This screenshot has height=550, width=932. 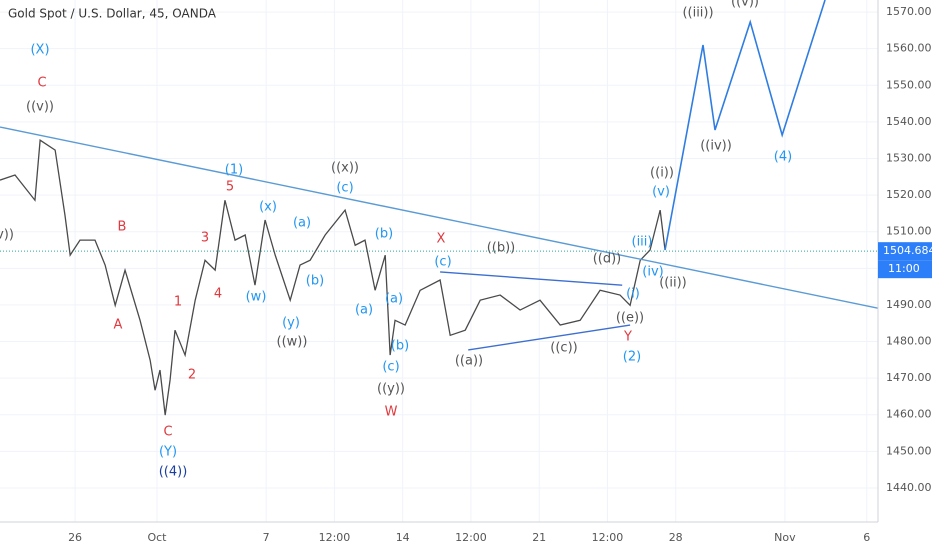 I want to click on wave-label: 1, so click(x=178, y=302).